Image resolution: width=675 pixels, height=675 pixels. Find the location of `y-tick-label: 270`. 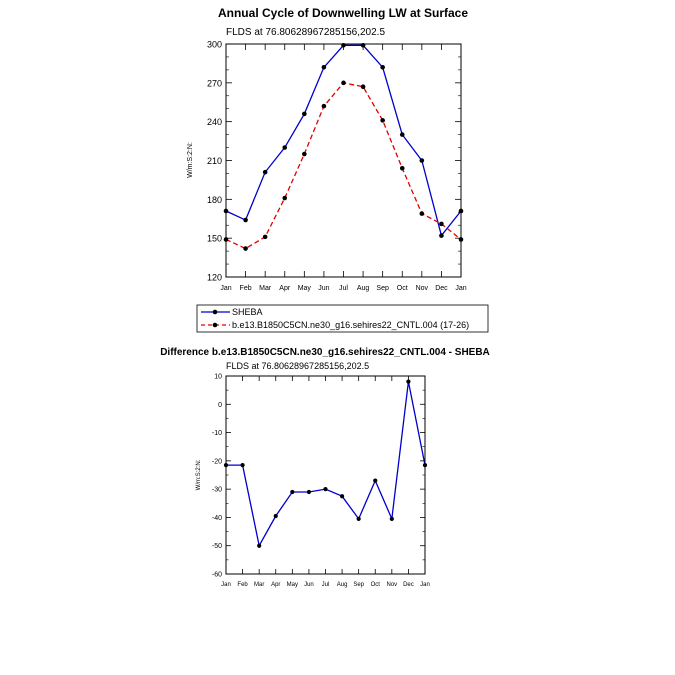

y-tick-label: 270 is located at coordinates (214, 83).